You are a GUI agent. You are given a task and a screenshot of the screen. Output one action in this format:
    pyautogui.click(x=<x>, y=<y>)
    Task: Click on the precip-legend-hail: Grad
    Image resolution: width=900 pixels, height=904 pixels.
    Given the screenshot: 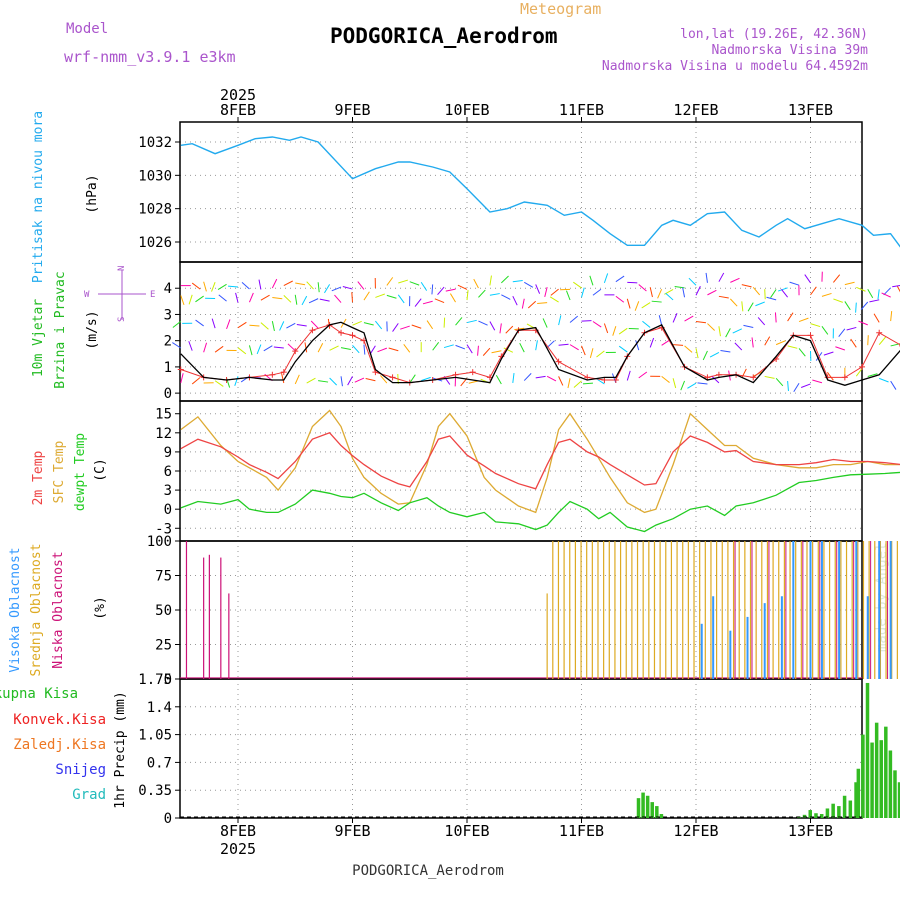 What is the action you would take?
    pyautogui.click(x=89, y=795)
    